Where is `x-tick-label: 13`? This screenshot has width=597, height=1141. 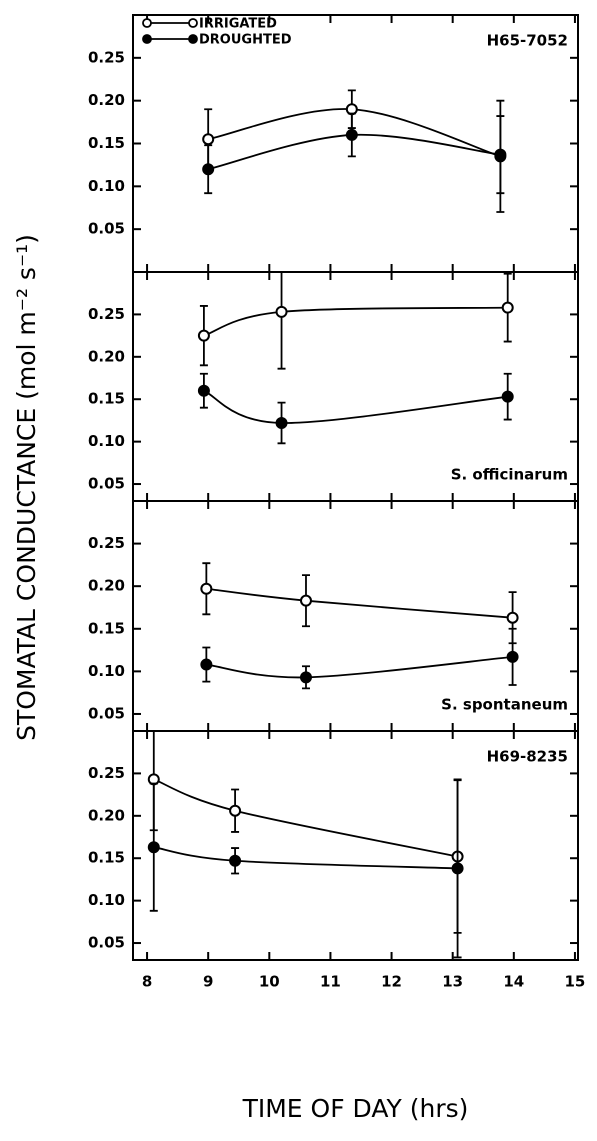
x-tick-label: 13 is located at coordinates (452, 982).